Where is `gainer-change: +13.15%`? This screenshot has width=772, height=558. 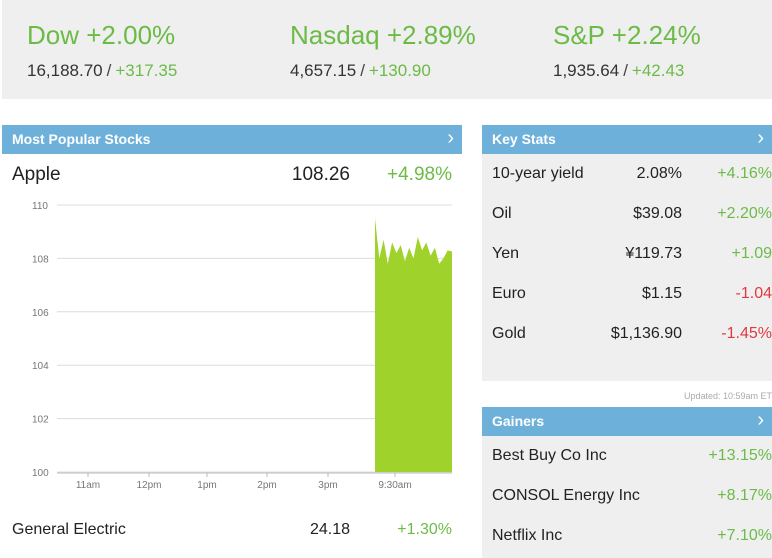
gainer-change: +13.15% is located at coordinates (740, 455).